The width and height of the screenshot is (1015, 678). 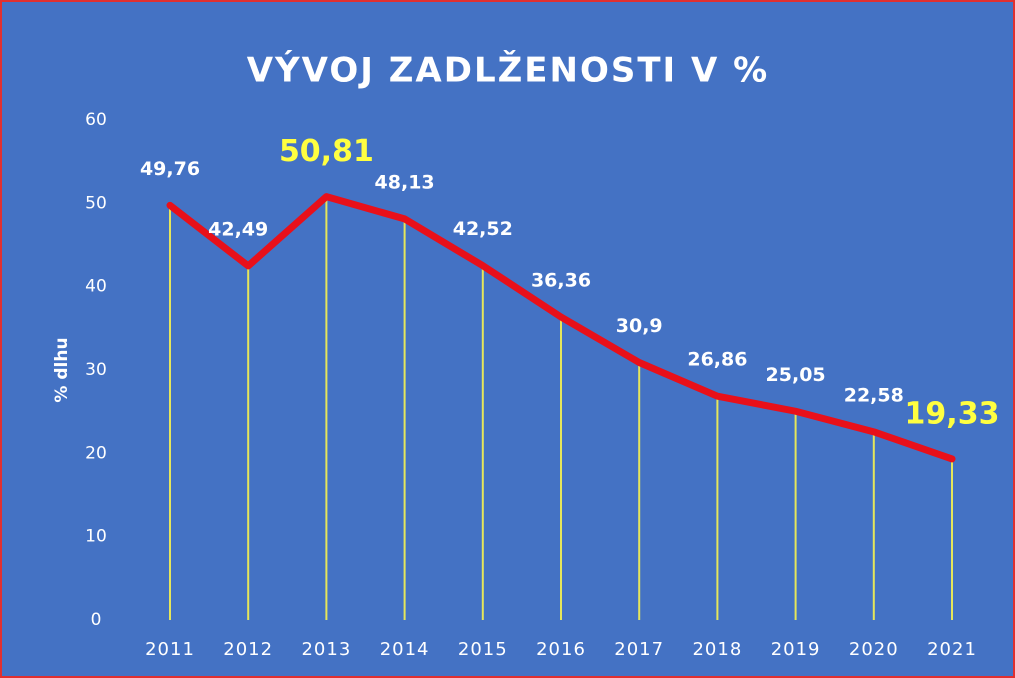 What do you see at coordinates (96, 203) in the screenshot?
I see `y-tick-label: 50` at bounding box center [96, 203].